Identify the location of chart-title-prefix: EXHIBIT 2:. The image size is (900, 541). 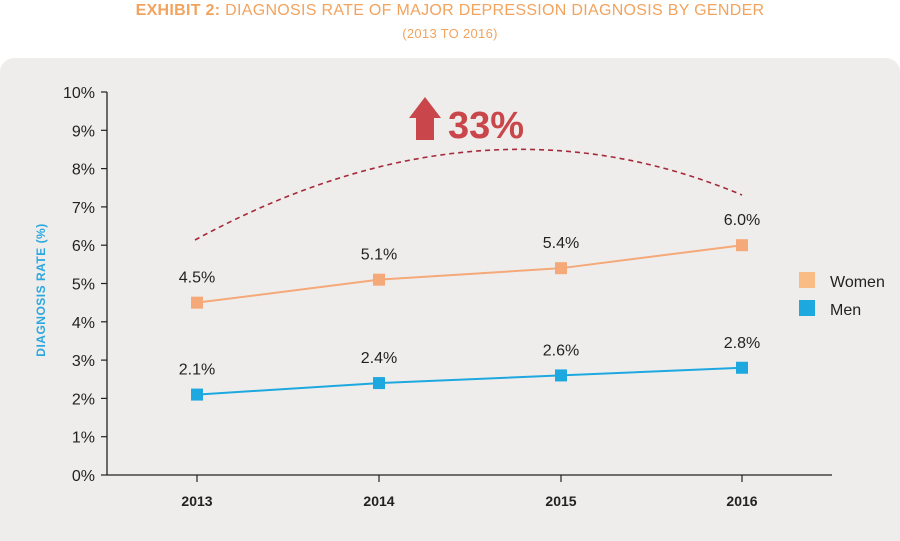
(178, 10).